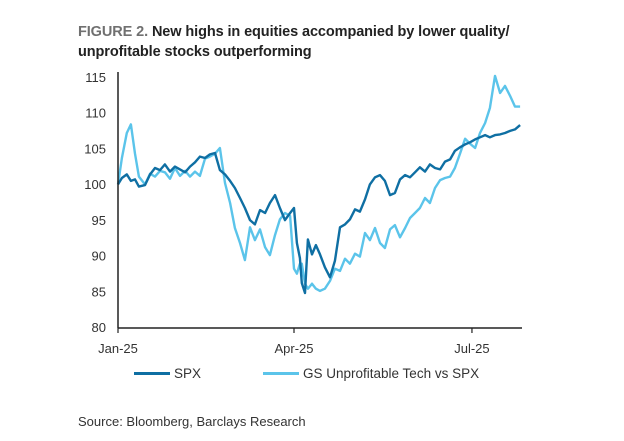 The image size is (624, 441). I want to click on legend-item-gs-unprofitable-tech: GS Unprofitable Tech vs SPX, so click(371, 373).